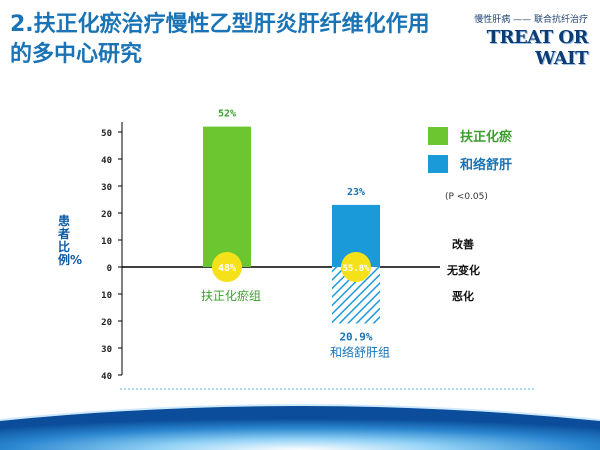 The width and height of the screenshot is (600, 450). I want to click on data-label-nochange-1: 48%, so click(227, 268).